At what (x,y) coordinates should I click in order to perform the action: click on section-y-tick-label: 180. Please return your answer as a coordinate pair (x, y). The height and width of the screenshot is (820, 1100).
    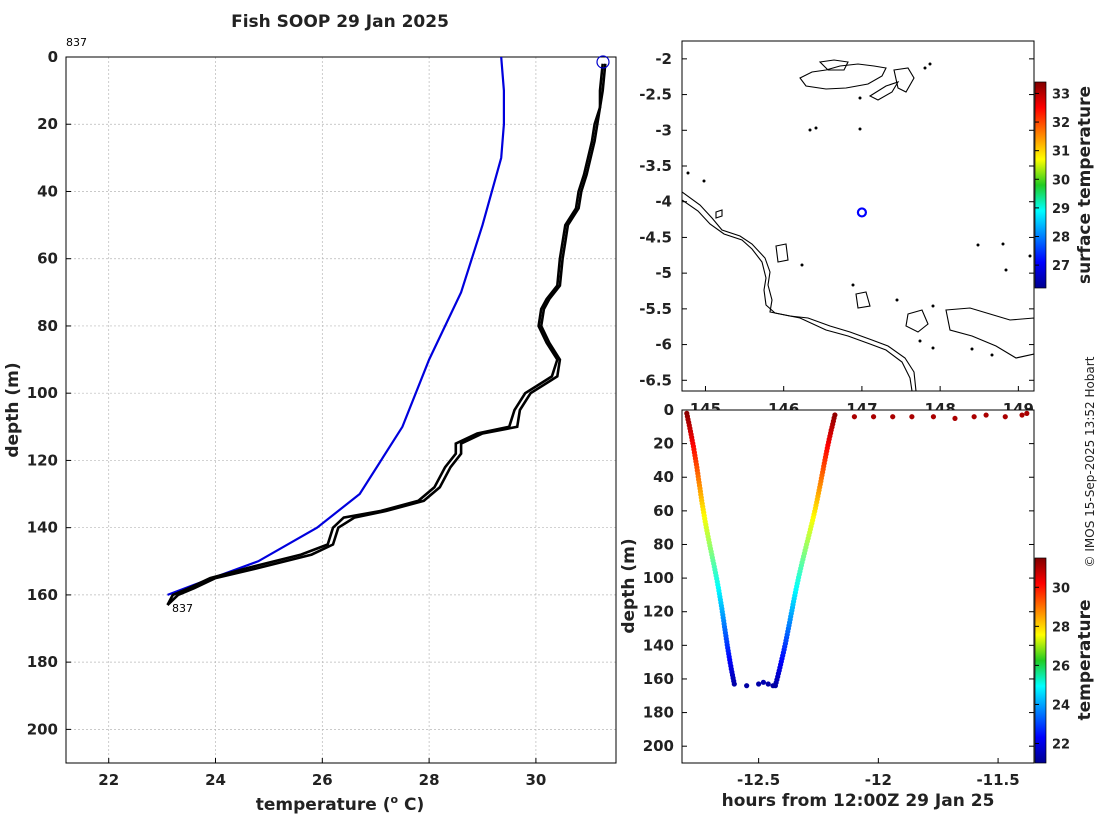
    Looking at the image, I should click on (658, 713).